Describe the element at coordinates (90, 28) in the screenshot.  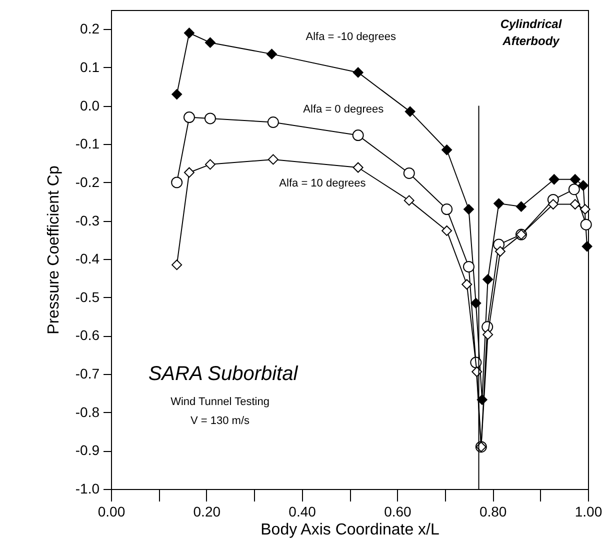
I see `y-tick-label: 0.2` at that location.